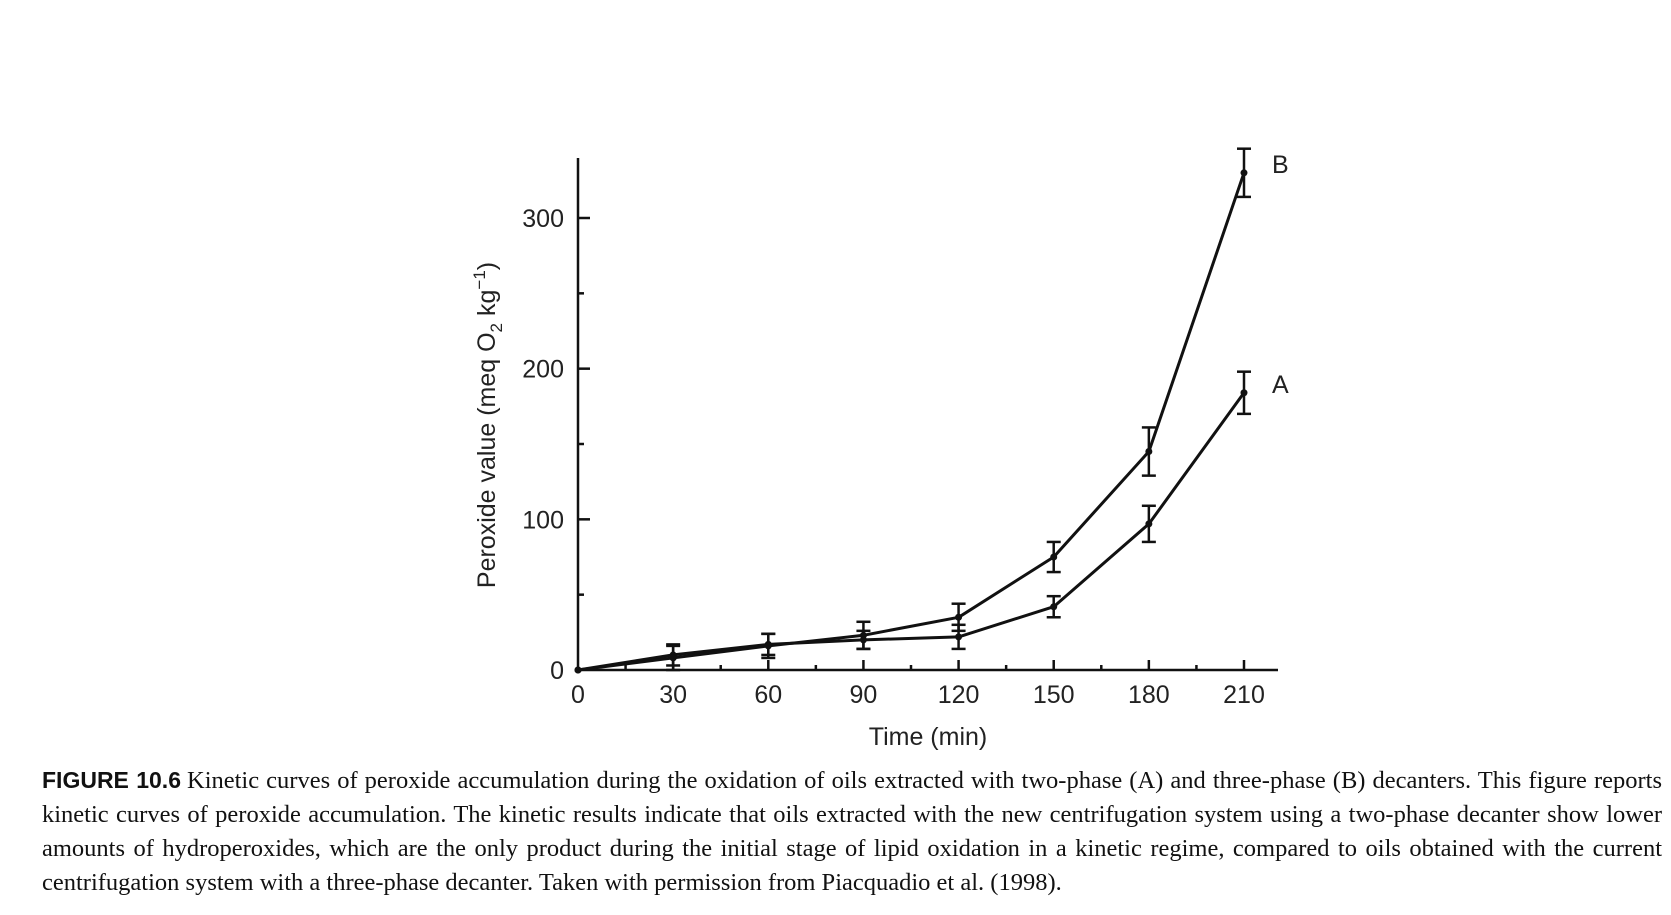  What do you see at coordinates (673, 695) in the screenshot?
I see `x-tick-label: 30` at bounding box center [673, 695].